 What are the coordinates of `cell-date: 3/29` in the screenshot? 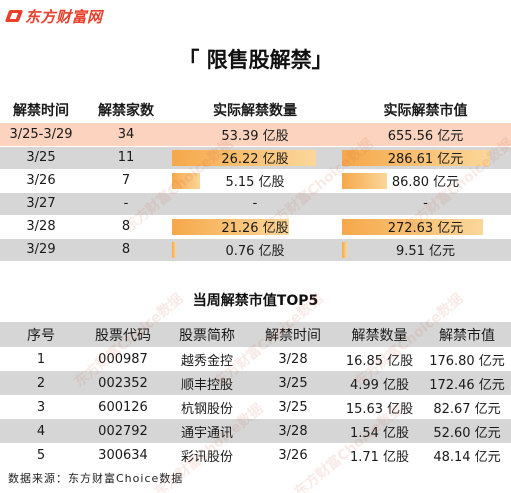 It's located at (41, 250).